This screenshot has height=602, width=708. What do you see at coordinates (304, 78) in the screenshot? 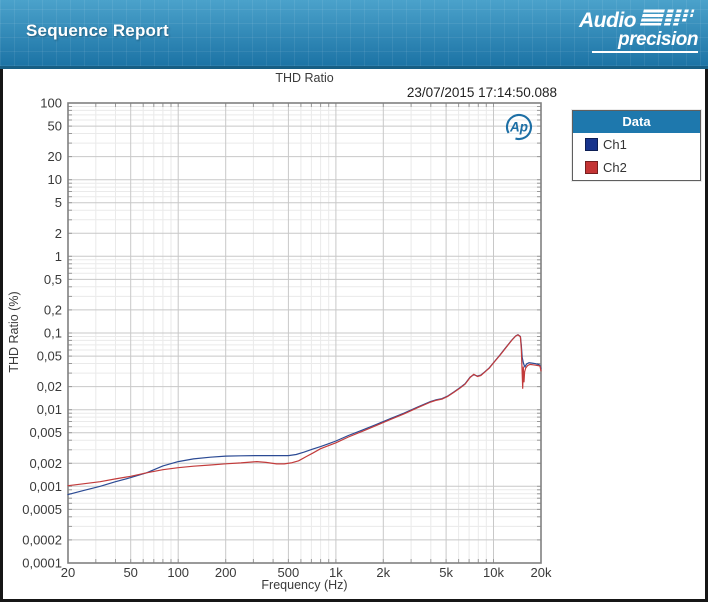
I see `chart-title: THD Ratio` at bounding box center [304, 78].